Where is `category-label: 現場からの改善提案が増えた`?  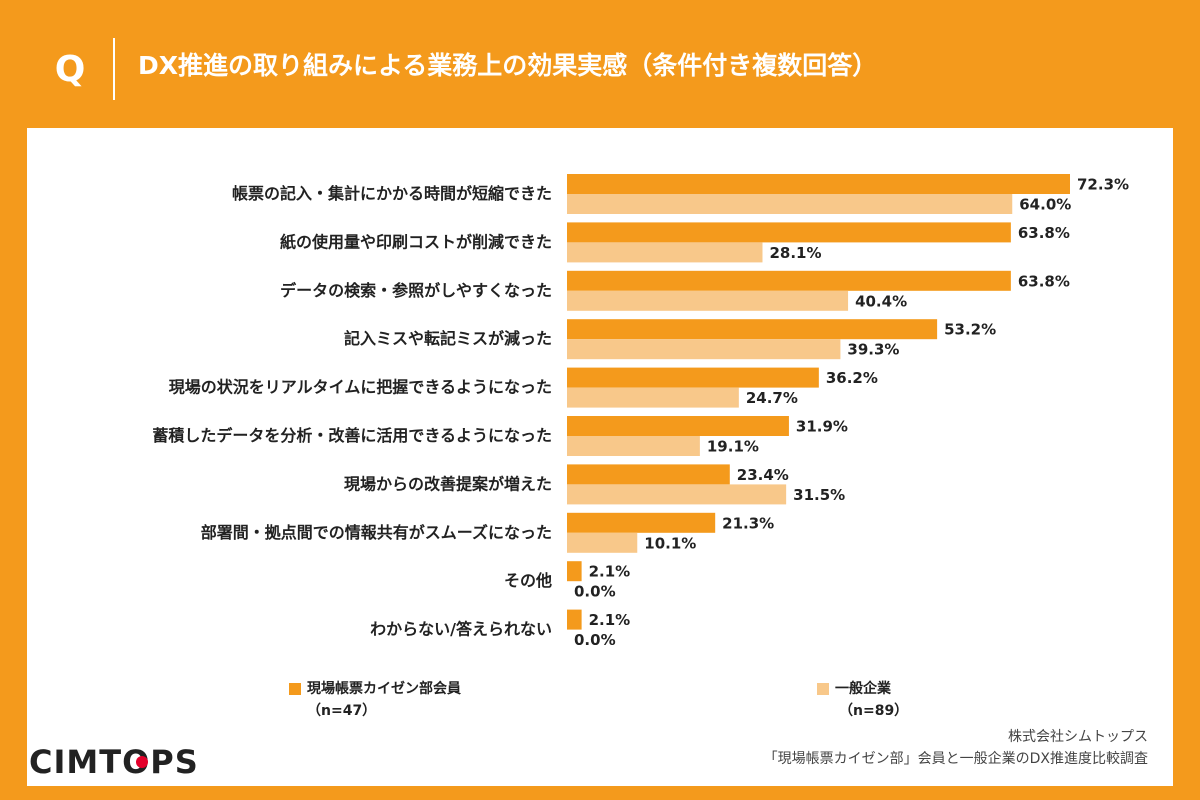 category-label: 現場からの改善提案が増えた is located at coordinates (448, 483).